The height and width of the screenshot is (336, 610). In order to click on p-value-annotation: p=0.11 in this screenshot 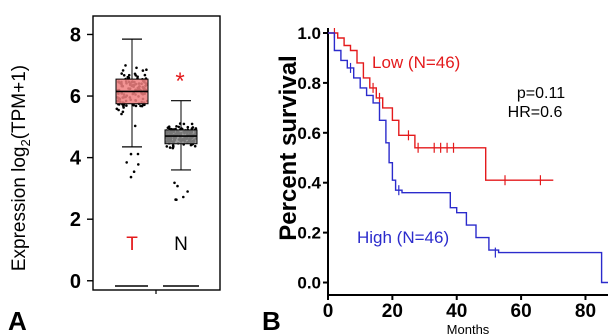, I will do `click(541, 93)`.